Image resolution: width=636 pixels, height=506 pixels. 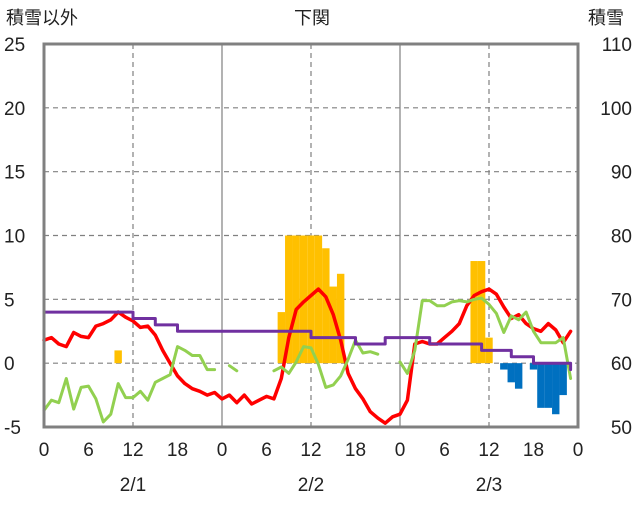 What do you see at coordinates (14, 45) in the screenshot?
I see `left-tick-label: 25` at bounding box center [14, 45].